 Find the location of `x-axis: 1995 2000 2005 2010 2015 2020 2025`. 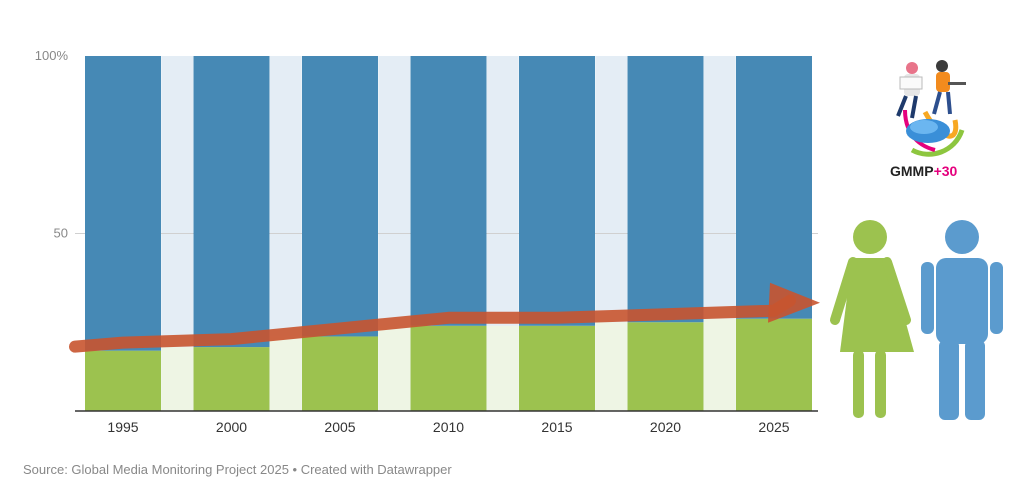

x-axis: 1995 2000 2005 2010 2015 2020 2025 is located at coordinates (446, 422).